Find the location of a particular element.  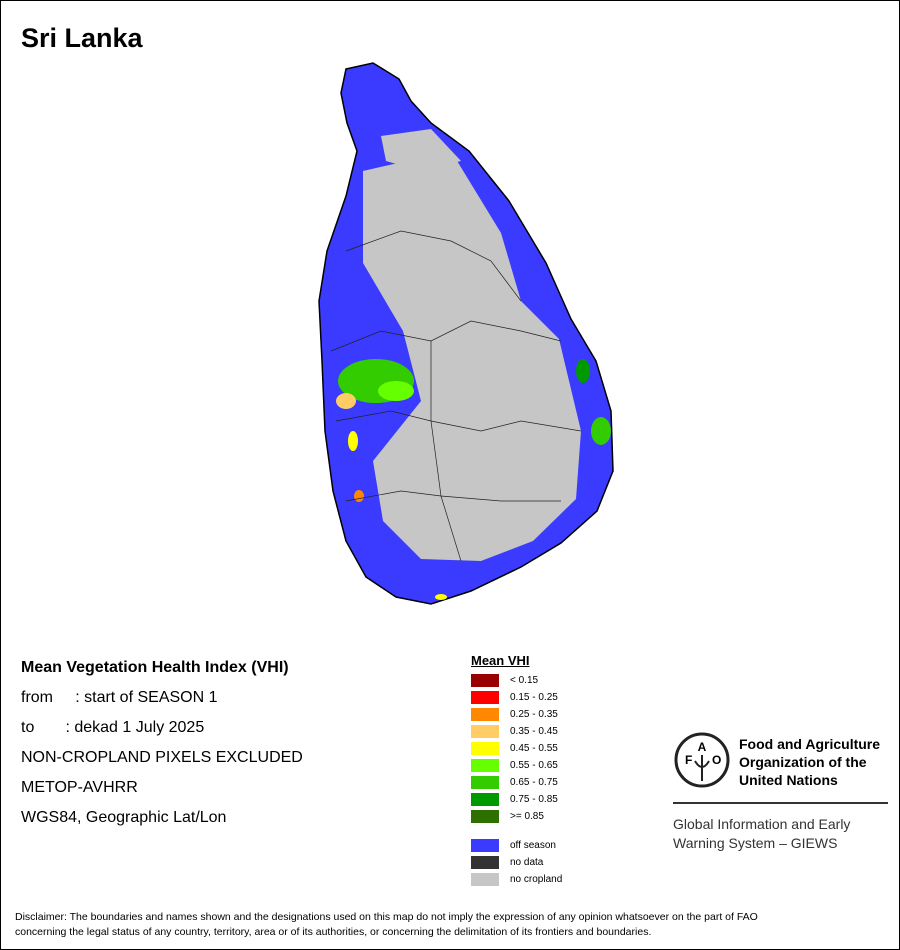

fao-logo-icon: A F O is located at coordinates (702, 760).